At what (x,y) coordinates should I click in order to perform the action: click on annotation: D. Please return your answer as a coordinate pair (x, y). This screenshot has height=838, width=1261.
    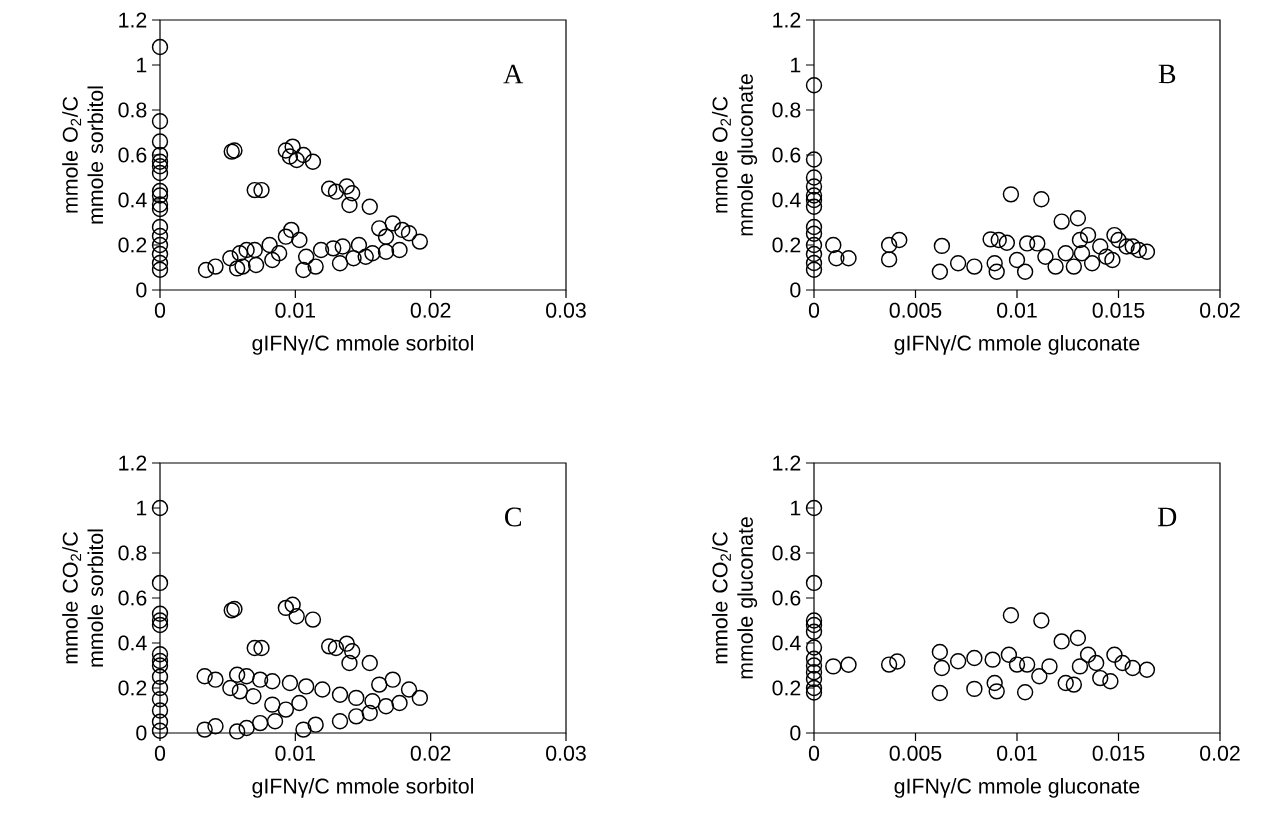
    Looking at the image, I should click on (1167, 517).